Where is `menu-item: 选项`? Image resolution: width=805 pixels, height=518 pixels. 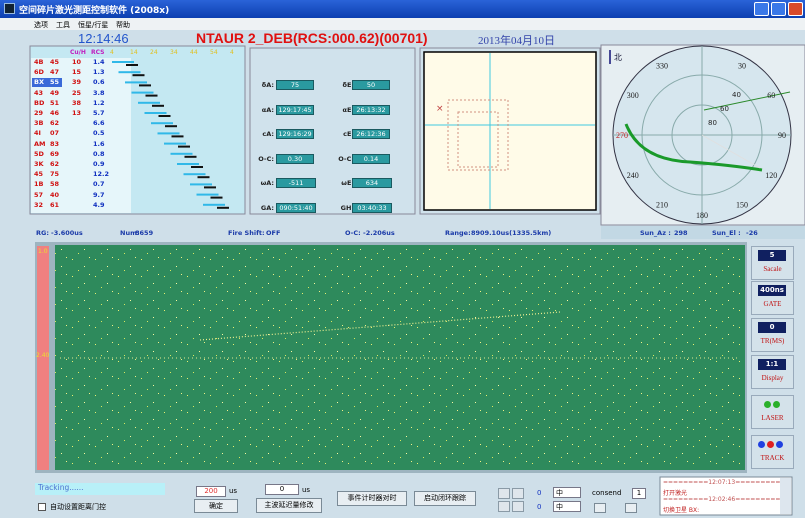
menu-item: 选项 is located at coordinates (41, 25).